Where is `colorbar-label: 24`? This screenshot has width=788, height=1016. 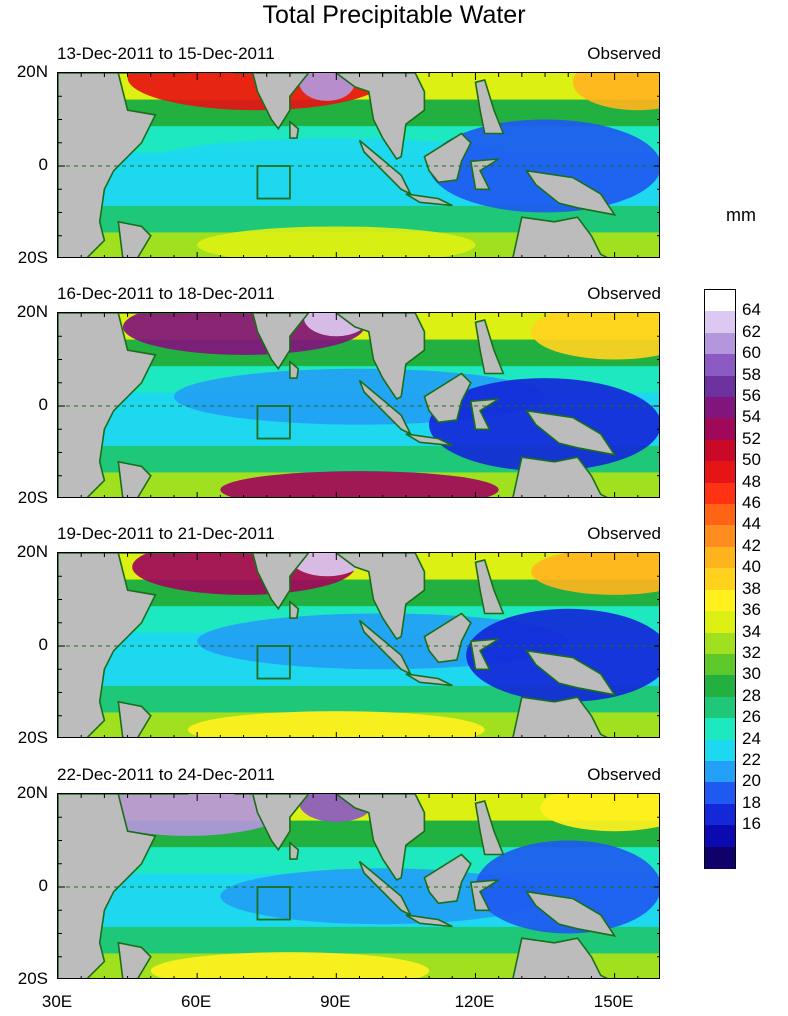 colorbar-label: 24 is located at coordinates (751, 738).